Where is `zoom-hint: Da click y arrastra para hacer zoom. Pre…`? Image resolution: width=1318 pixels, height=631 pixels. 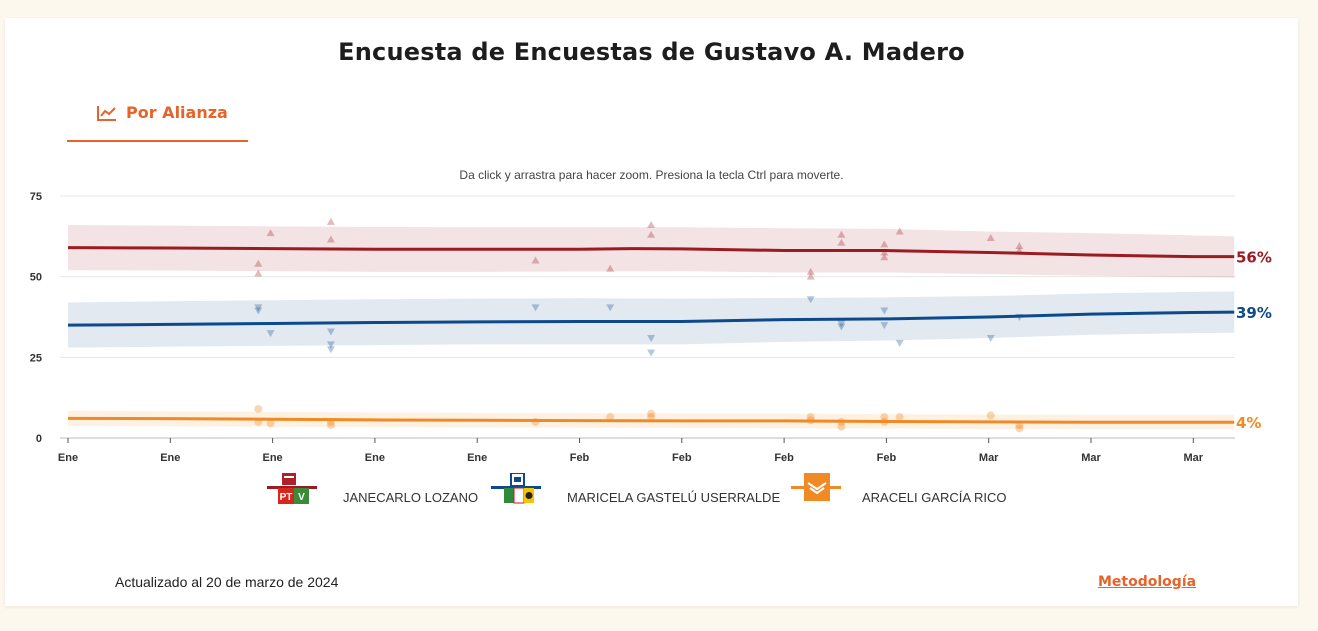 zoom-hint: Da click y arrastra para hacer zoom. Pre… is located at coordinates (651, 175).